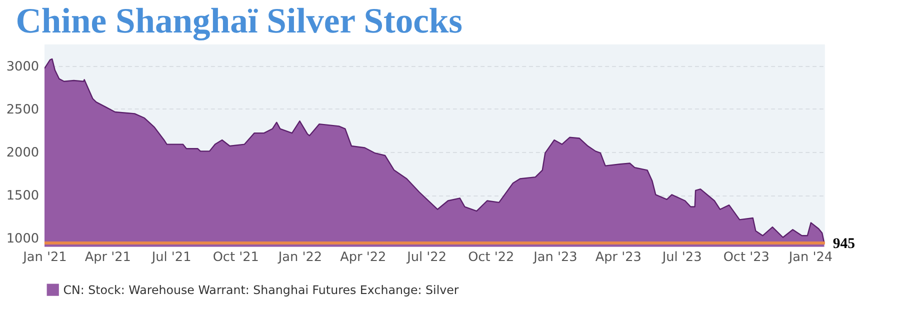 The height and width of the screenshot is (336, 900). I want to click on ref-line-label: 945, so click(844, 244).